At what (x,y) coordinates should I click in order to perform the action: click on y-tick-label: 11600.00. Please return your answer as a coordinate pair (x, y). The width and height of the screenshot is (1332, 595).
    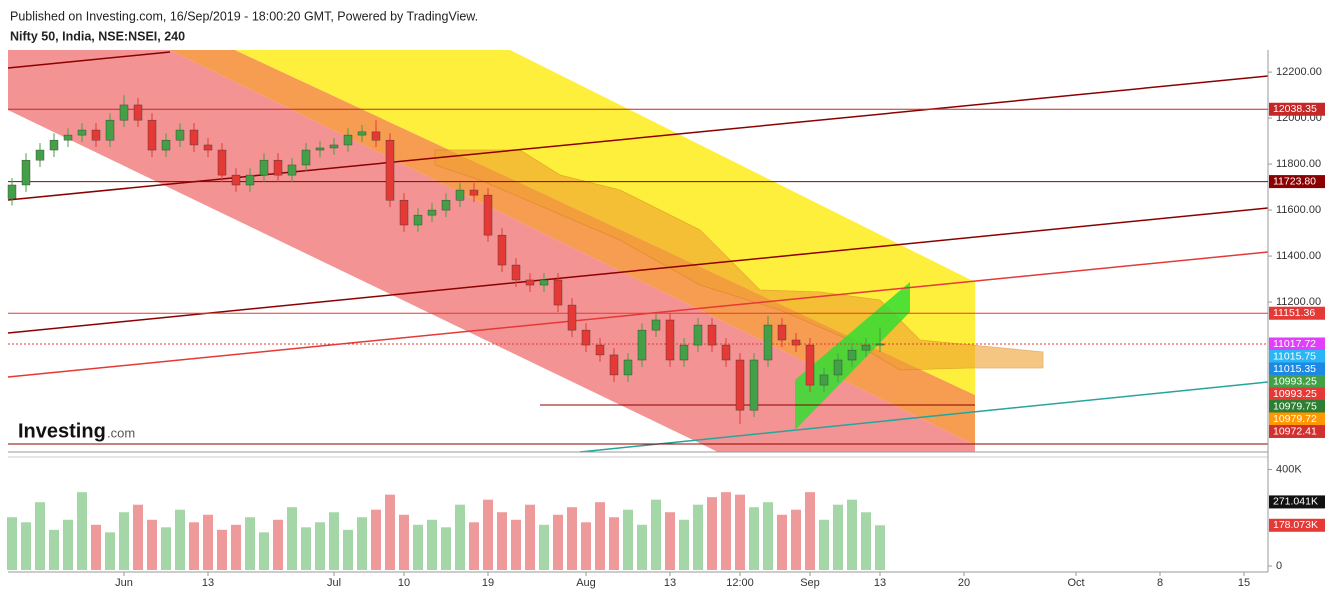
    Looking at the image, I should click on (1298, 210).